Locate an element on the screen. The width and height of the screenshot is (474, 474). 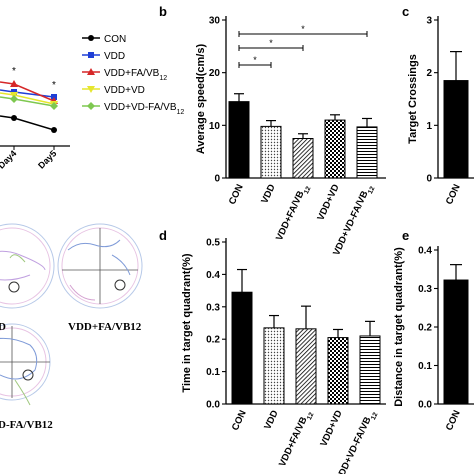
y-tick-label: 1 is located at coordinates (429, 126).